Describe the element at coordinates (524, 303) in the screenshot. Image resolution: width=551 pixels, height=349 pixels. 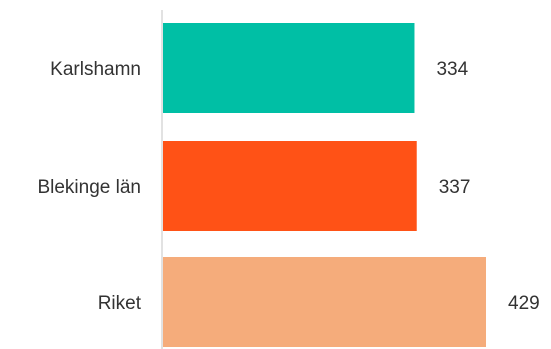
I see `value-label-2: 429` at that location.